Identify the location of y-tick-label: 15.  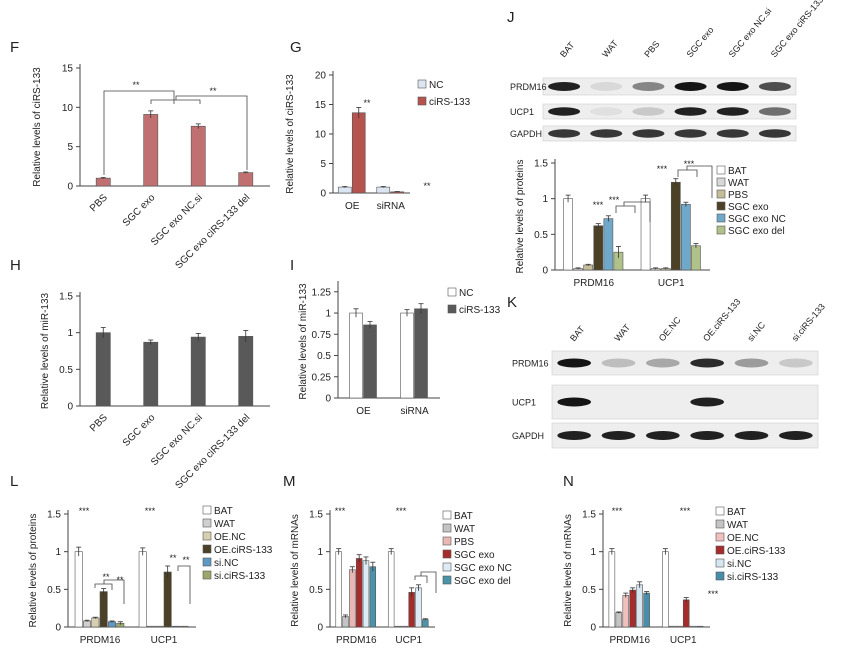
(321, 105).